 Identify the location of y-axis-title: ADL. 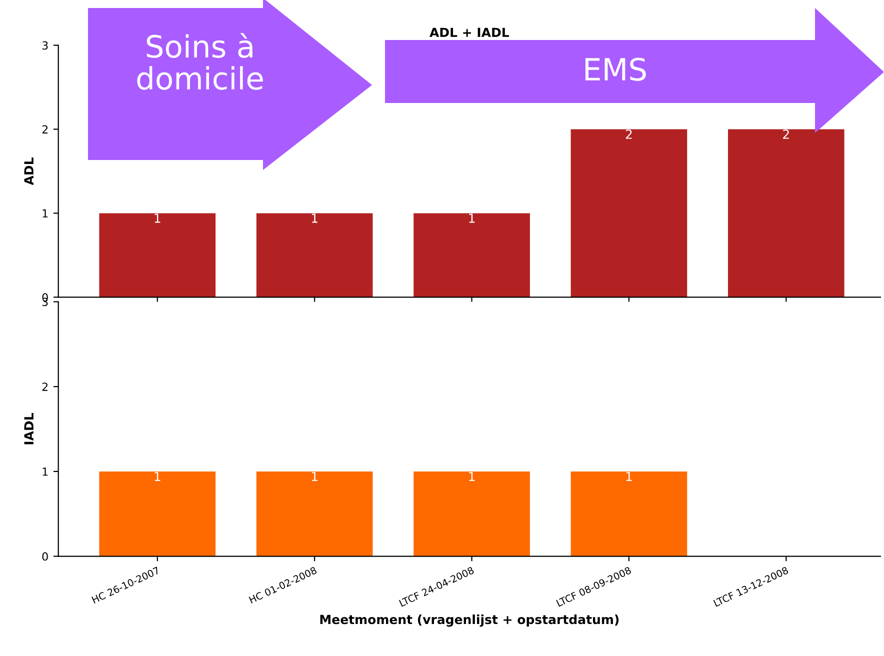
(29, 172).